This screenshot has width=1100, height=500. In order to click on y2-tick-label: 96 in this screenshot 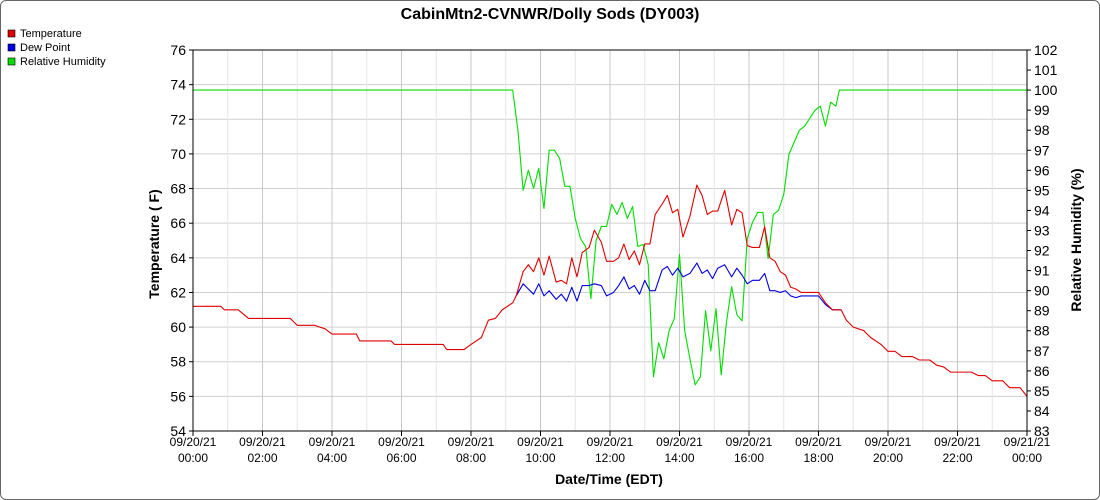, I will do `click(1042, 170)`.